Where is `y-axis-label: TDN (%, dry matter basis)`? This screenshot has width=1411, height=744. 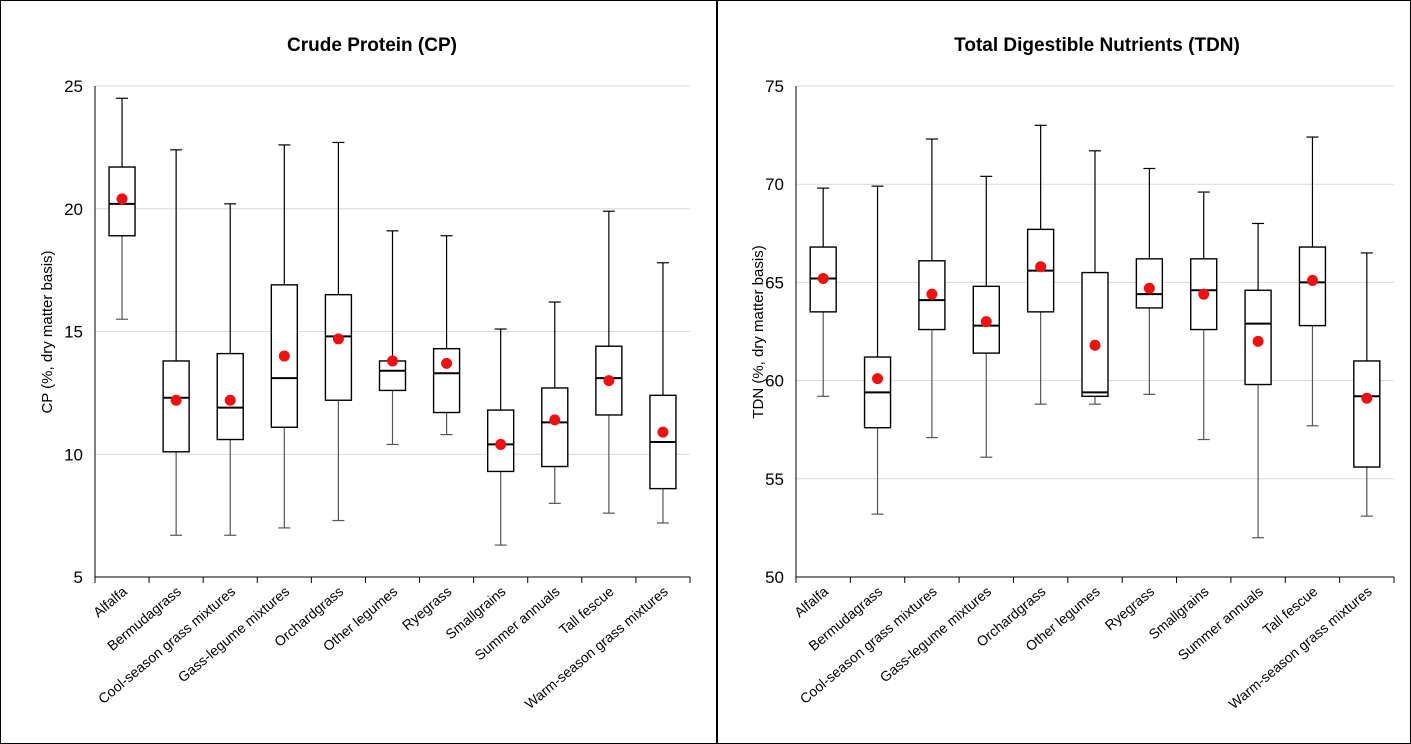
y-axis-label: TDN (%, dry matter basis) is located at coordinates (758, 331).